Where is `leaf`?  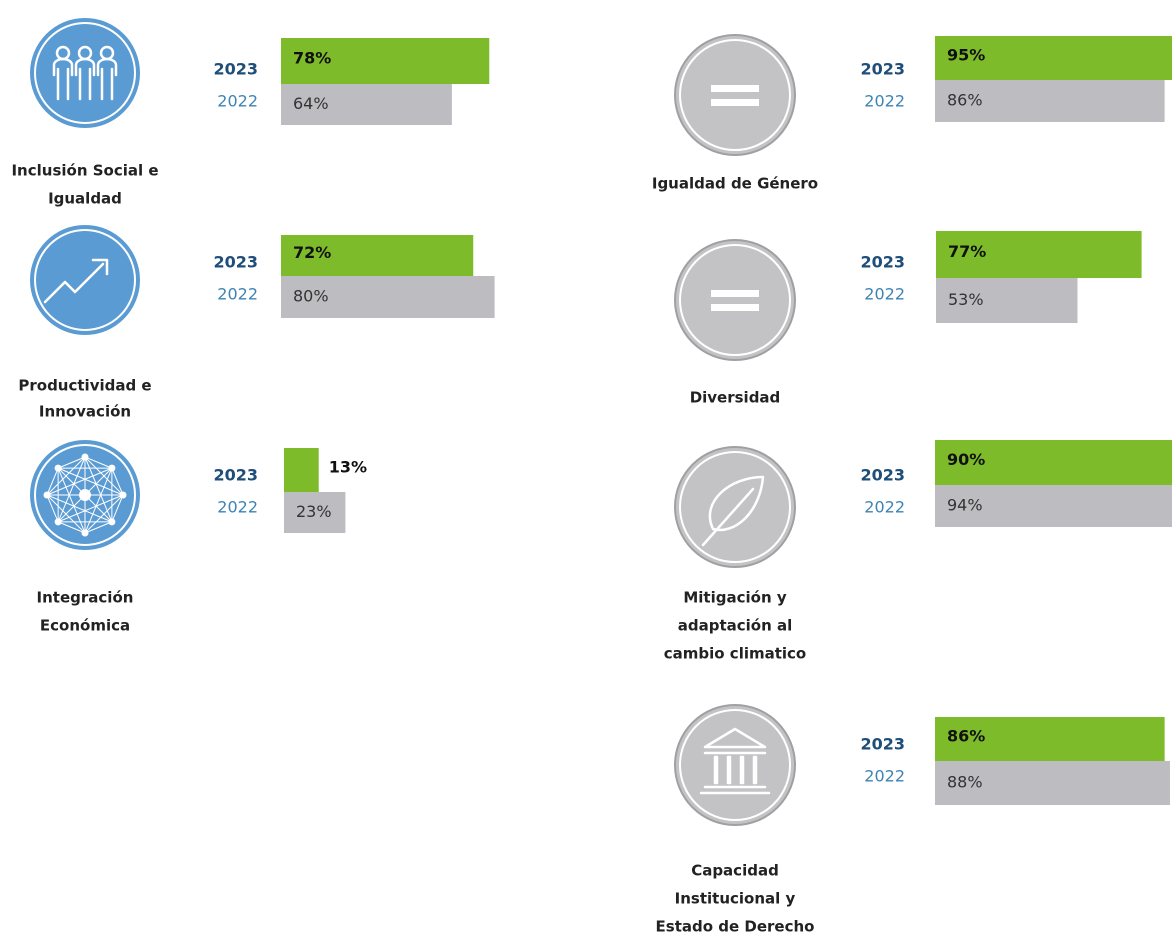 leaf is located at coordinates (733, 511).